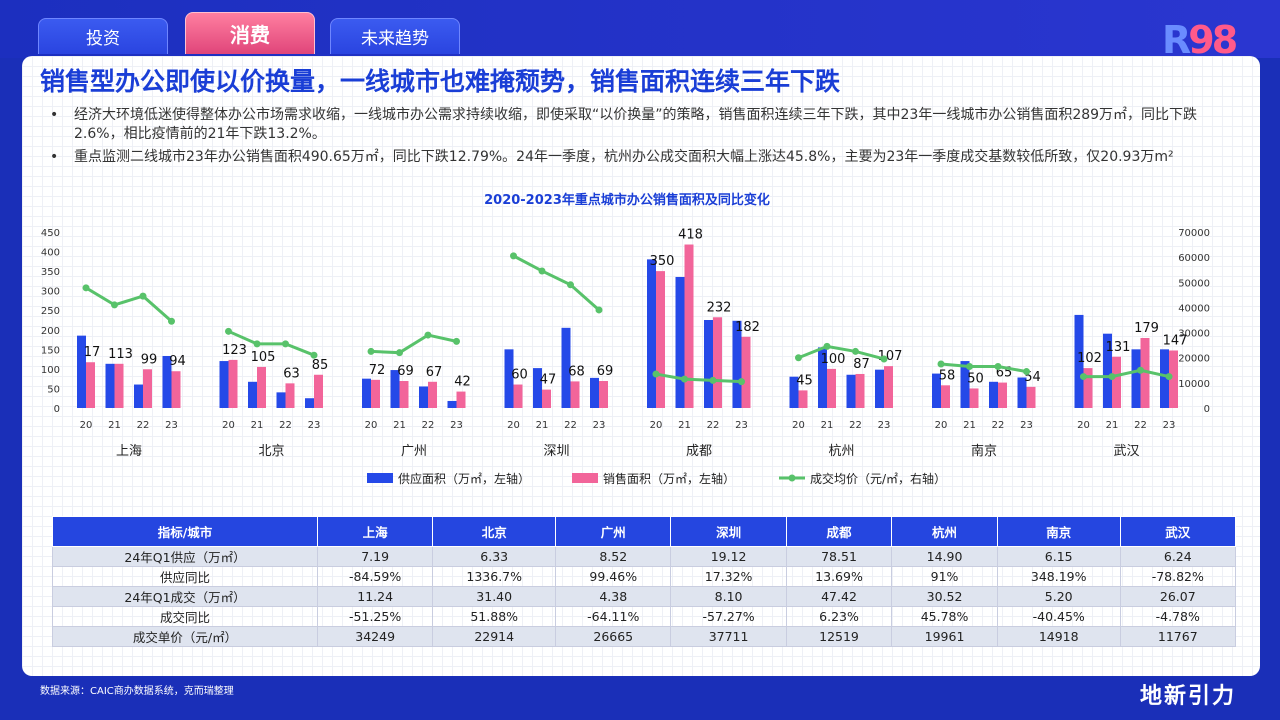  Describe the element at coordinates (462, 382) in the screenshot. I see `data-label: 42` at that location.